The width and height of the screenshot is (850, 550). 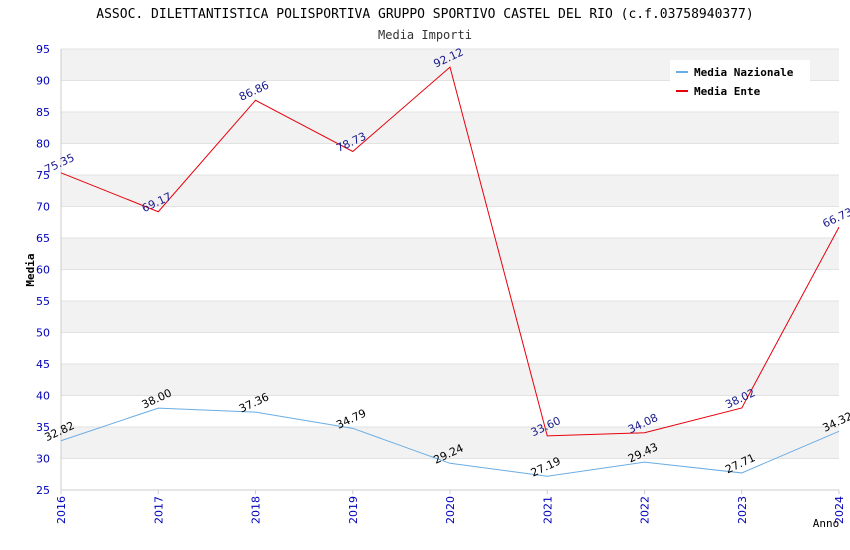 I want to click on legend: Media Nazionale Media Ente, so click(x=740, y=81).